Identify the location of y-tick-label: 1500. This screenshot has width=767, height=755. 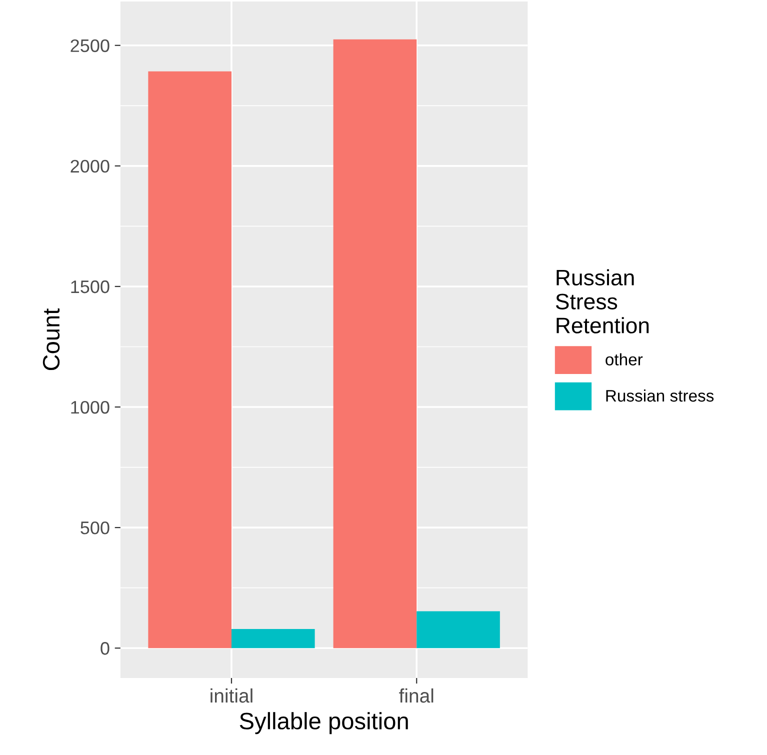
(90, 287).